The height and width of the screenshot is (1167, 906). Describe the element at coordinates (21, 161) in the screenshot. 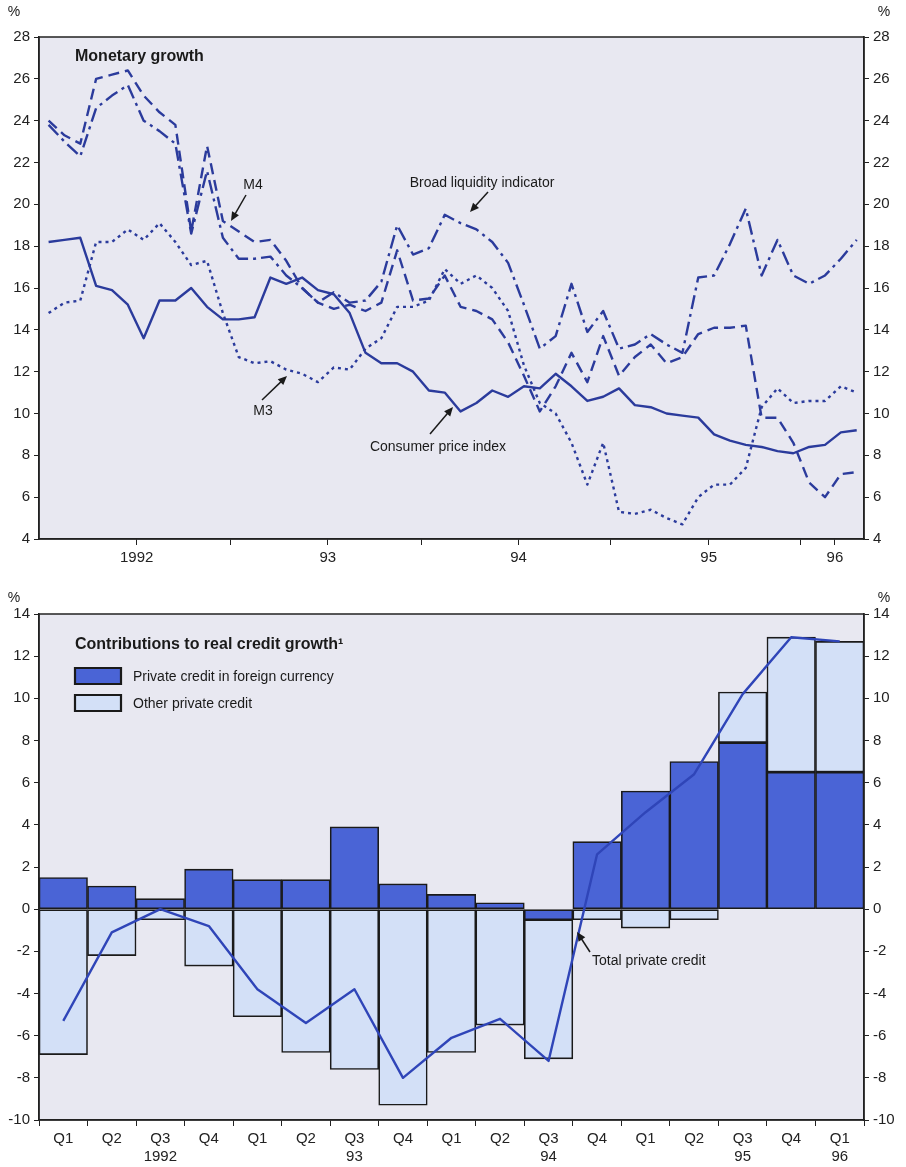

I see `y-tick-label: 22` at that location.